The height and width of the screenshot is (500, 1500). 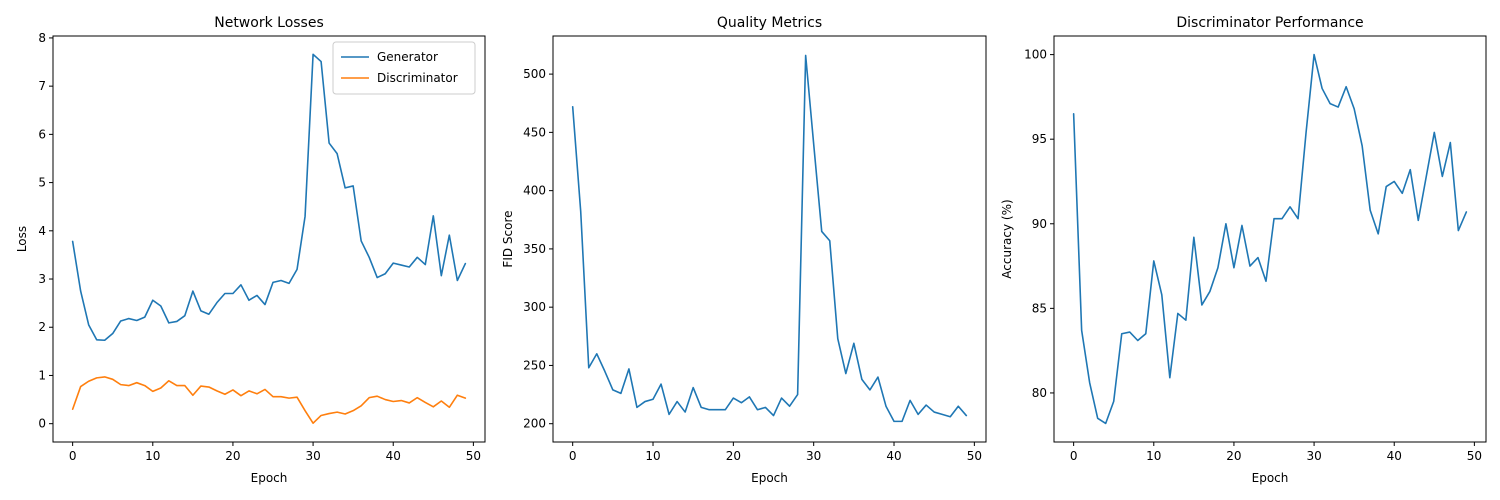 I want to click on y-tick-label: 80, so click(x=1039, y=393).